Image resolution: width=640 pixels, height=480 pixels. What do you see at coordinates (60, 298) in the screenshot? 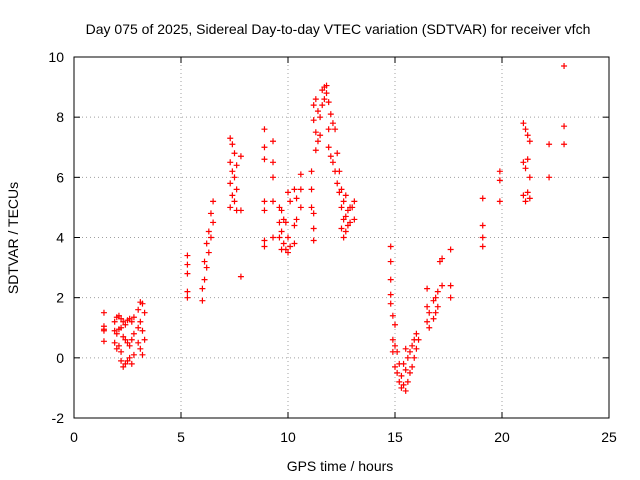
I see `y-tick-label: 2` at bounding box center [60, 298].